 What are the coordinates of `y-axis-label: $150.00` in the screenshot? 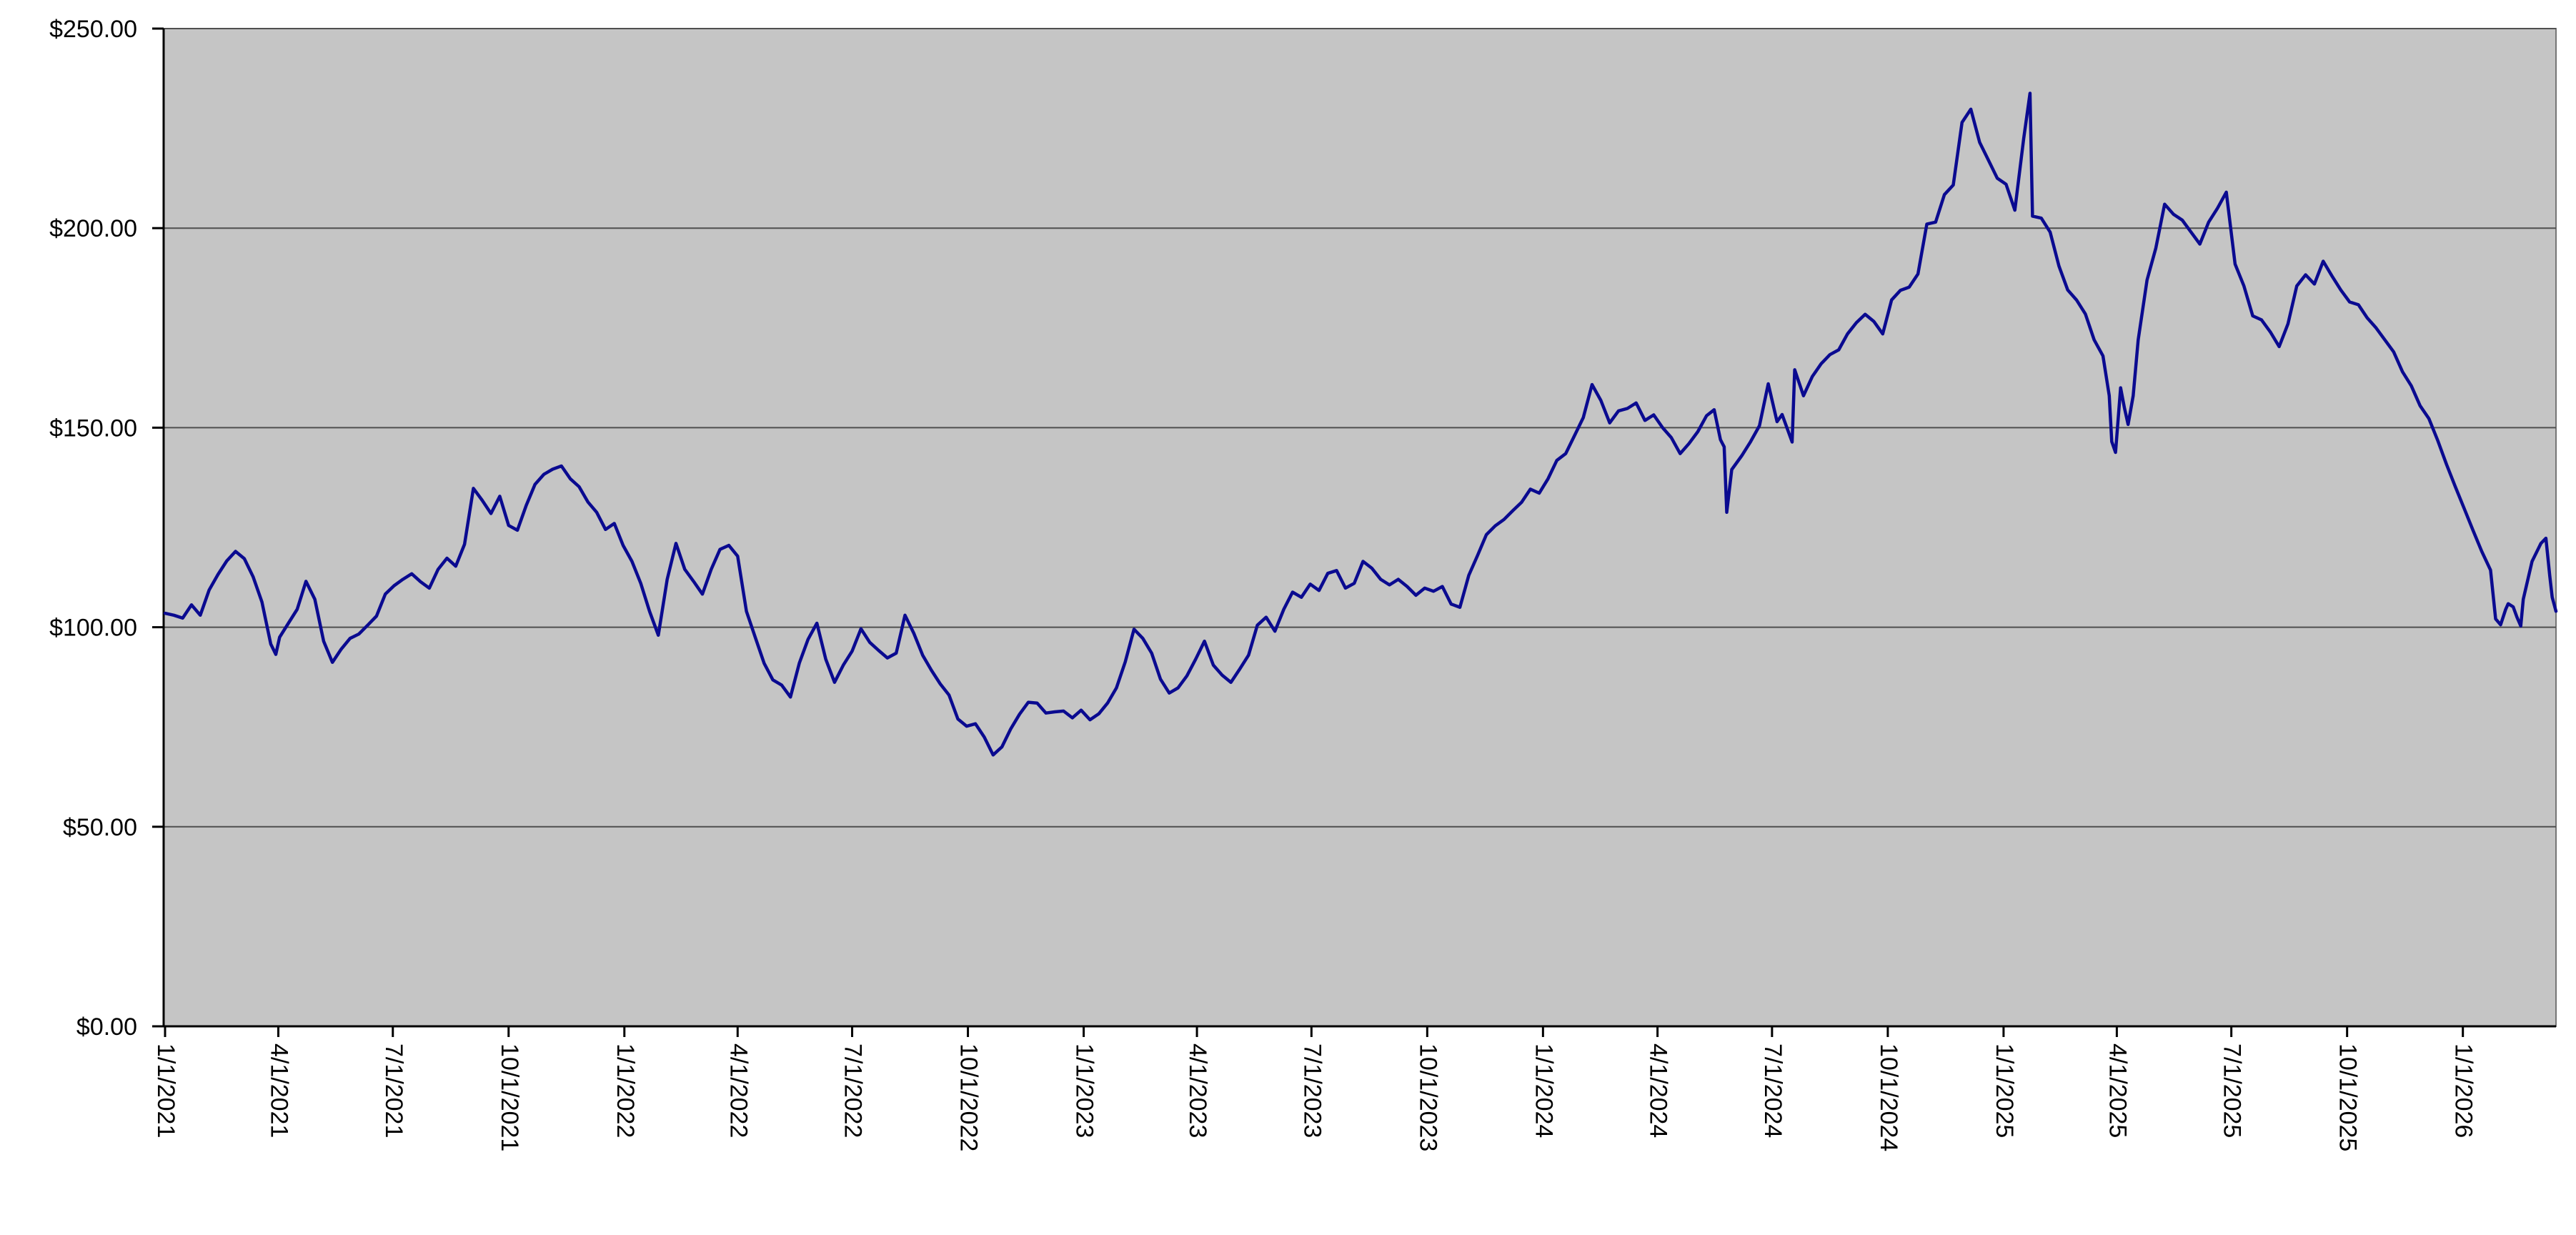 It's located at (93, 428).